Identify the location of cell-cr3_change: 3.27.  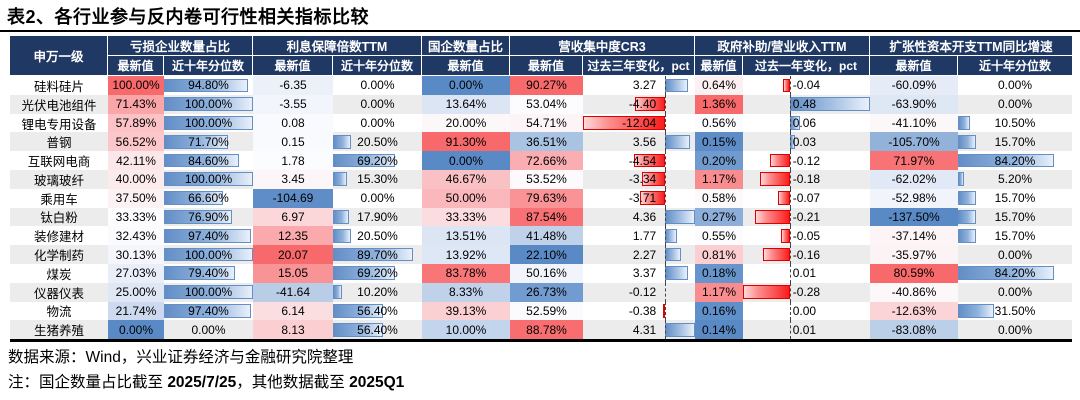
(639, 85).